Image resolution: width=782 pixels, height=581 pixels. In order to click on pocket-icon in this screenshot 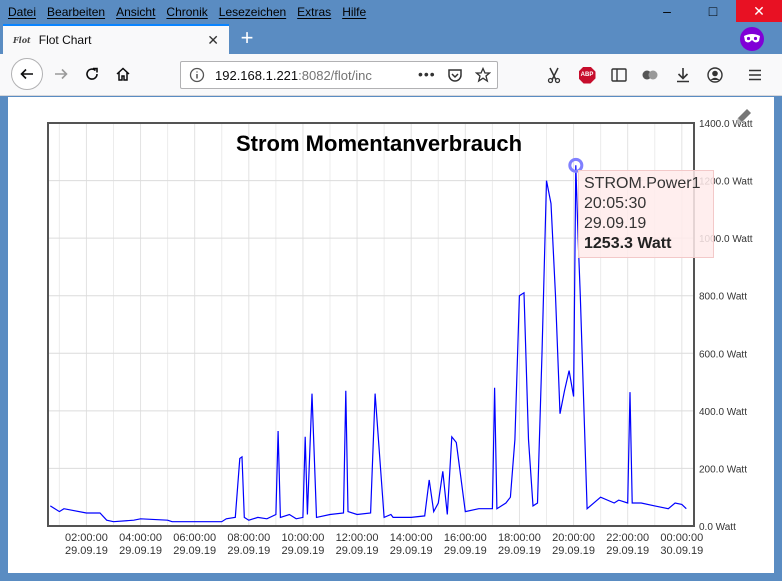, I will do `click(455, 75)`.